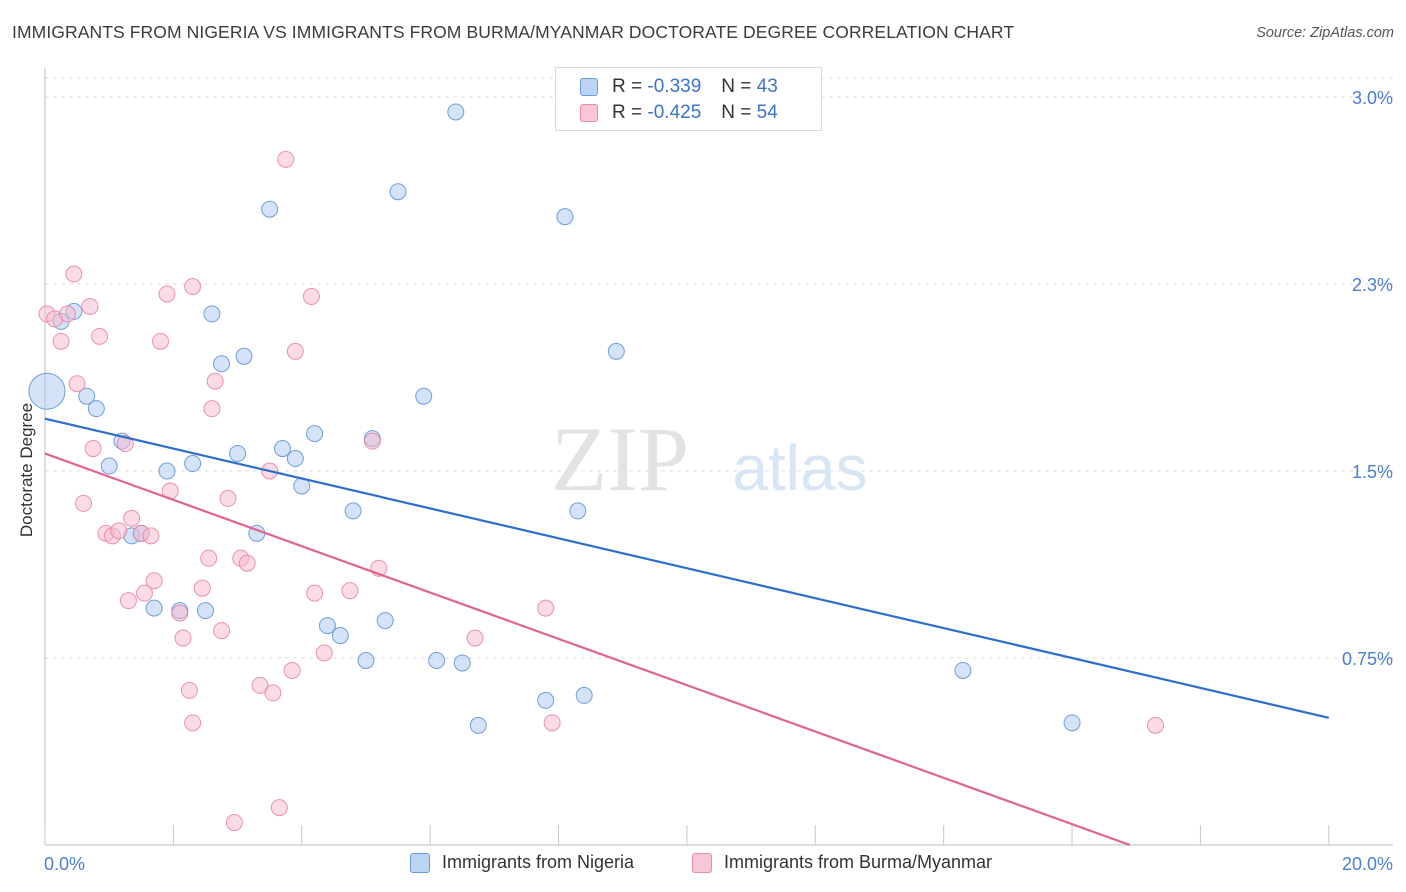 This screenshot has height=892, width=1406. Describe the element at coordinates (702, 862) in the screenshot. I see `burma-legend-swatch` at that location.